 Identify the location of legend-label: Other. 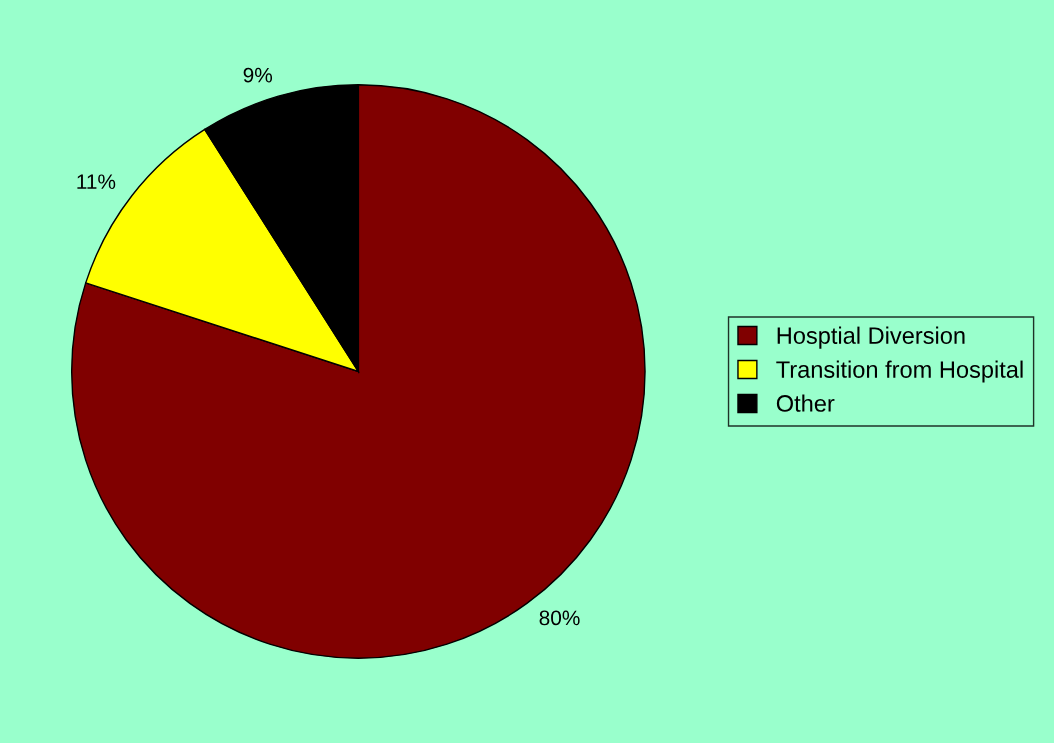
(805, 403).